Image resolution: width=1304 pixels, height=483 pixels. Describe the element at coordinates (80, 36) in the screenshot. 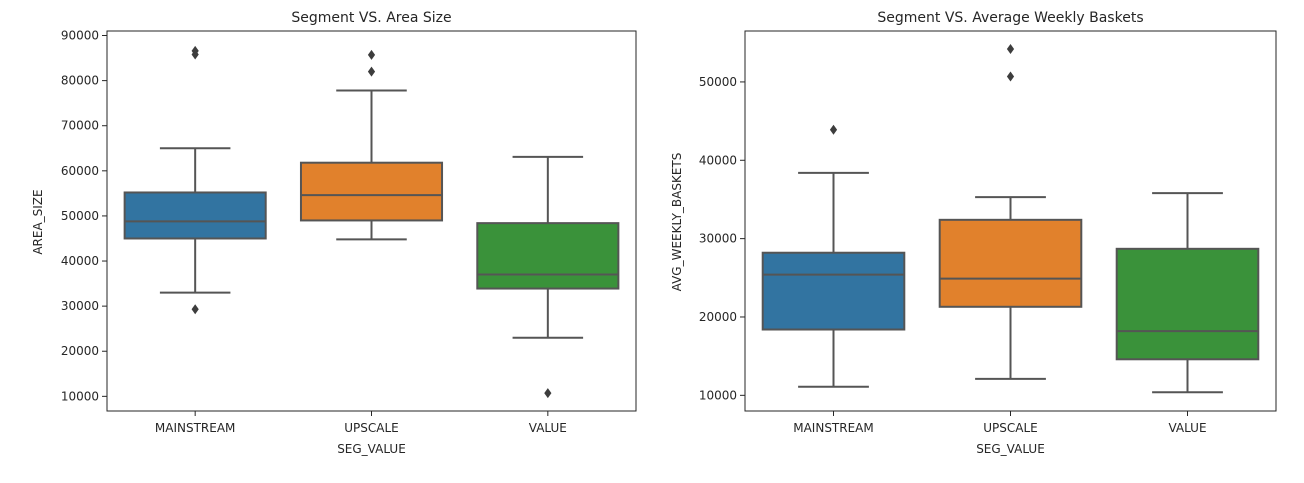

I see `y-tick-label: 90000` at that location.